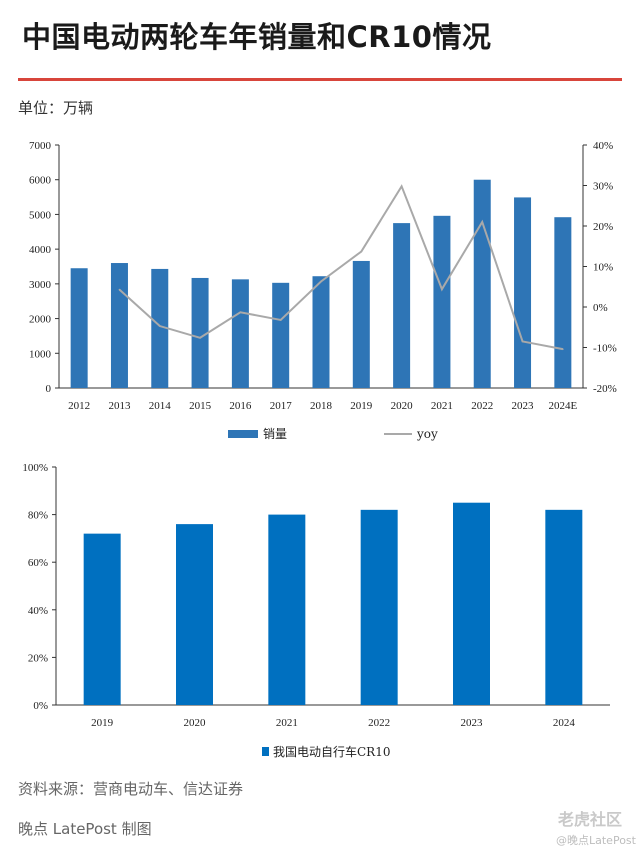 The width and height of the screenshot is (640, 853). Describe the element at coordinates (562, 406) in the screenshot. I see `x-tick-label: 2024E` at that location.